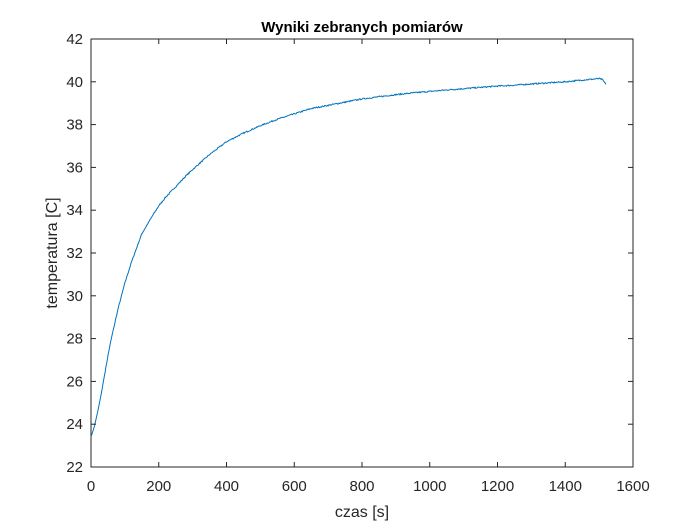 This screenshot has height=530, width=700. Describe the element at coordinates (74, 339) in the screenshot. I see `y-tick-label: 28` at that location.